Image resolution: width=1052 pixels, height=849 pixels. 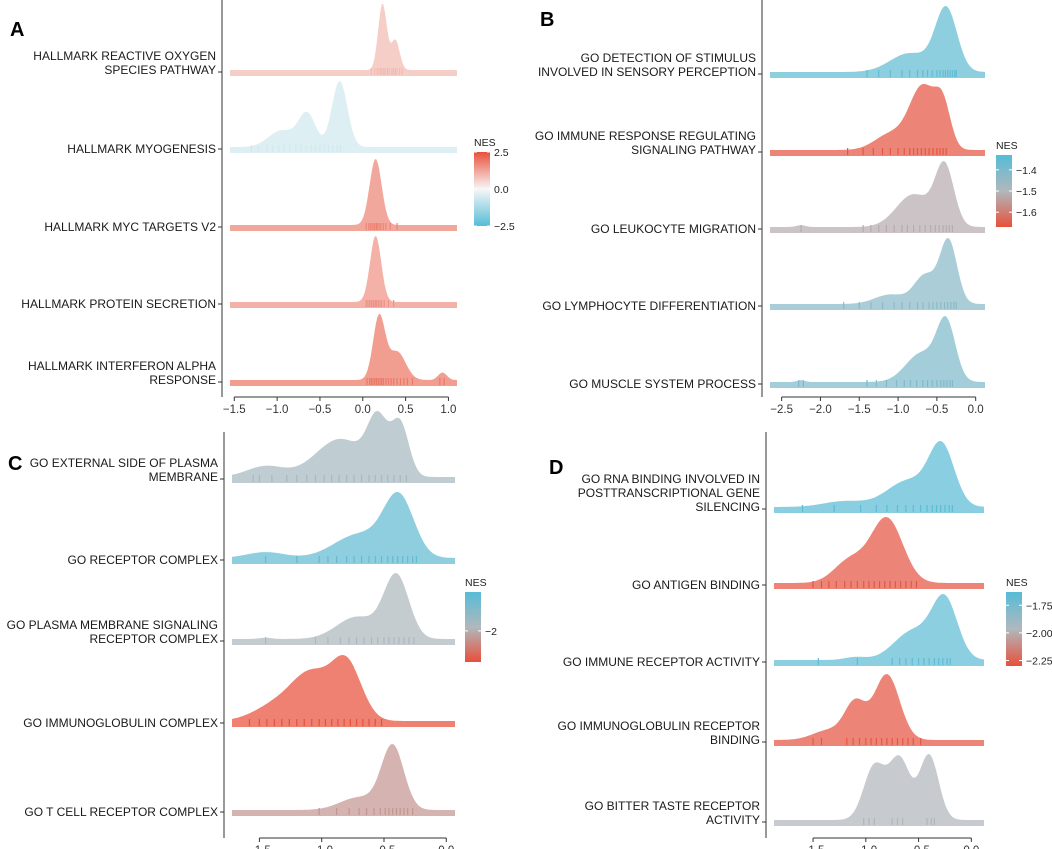 What do you see at coordinates (673, 806) in the screenshot?
I see `category-label-line: GO BITTER TASTE RECEPTOR` at bounding box center [673, 806].